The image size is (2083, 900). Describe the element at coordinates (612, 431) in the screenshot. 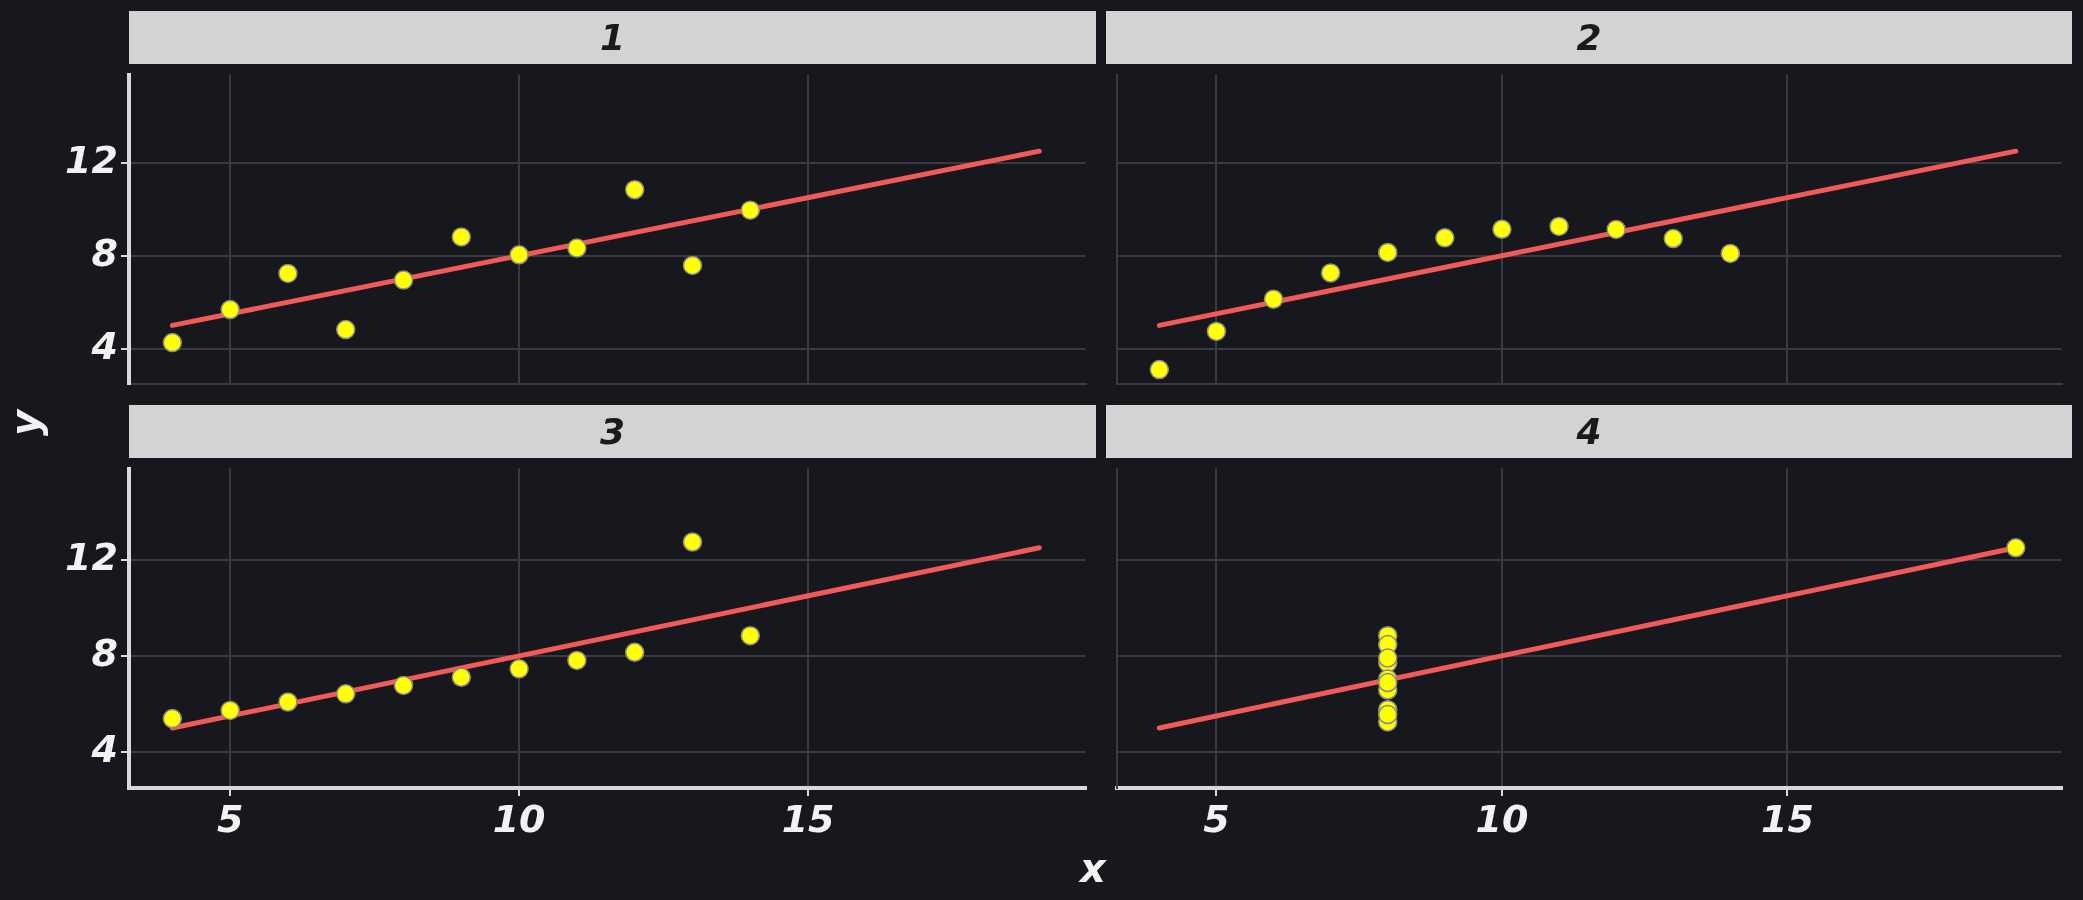

I see `chart-title: 3` at that location.